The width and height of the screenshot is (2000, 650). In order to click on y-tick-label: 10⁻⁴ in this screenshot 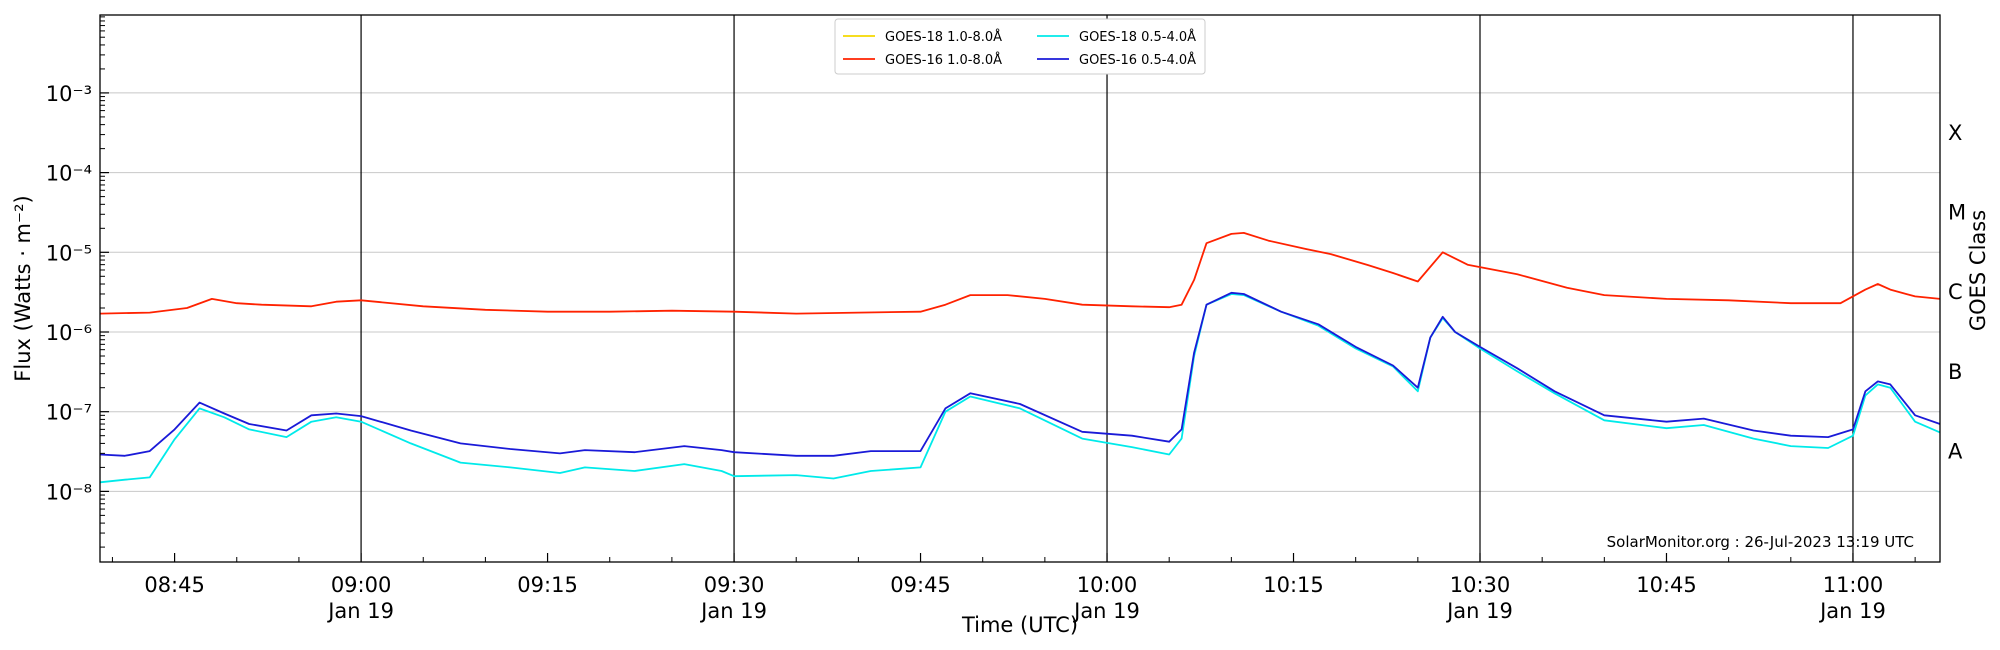, I will do `click(69, 174)`.